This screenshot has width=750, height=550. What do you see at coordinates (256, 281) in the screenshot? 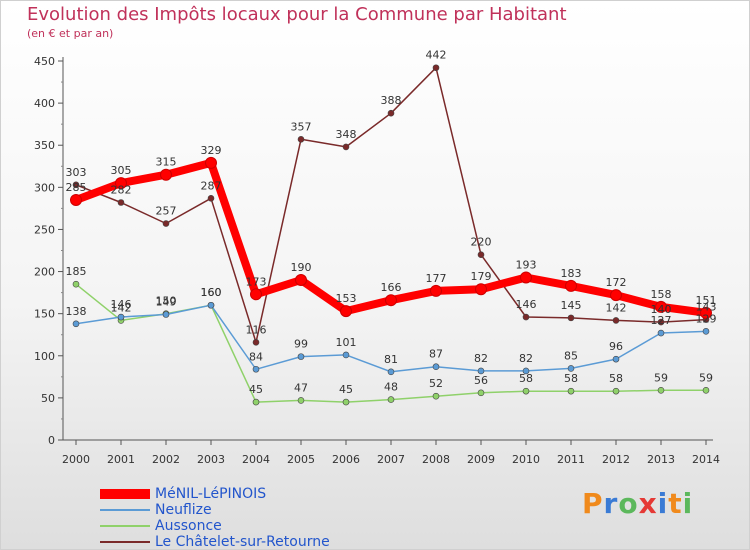
I see `data-label: 173` at bounding box center [256, 281].